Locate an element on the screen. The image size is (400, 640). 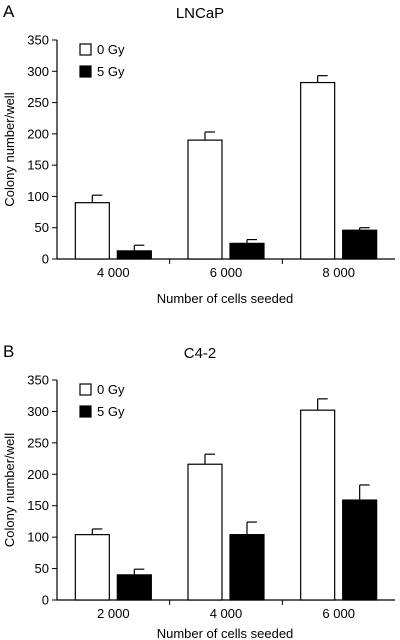
panel-label: A is located at coordinates (9, 11).